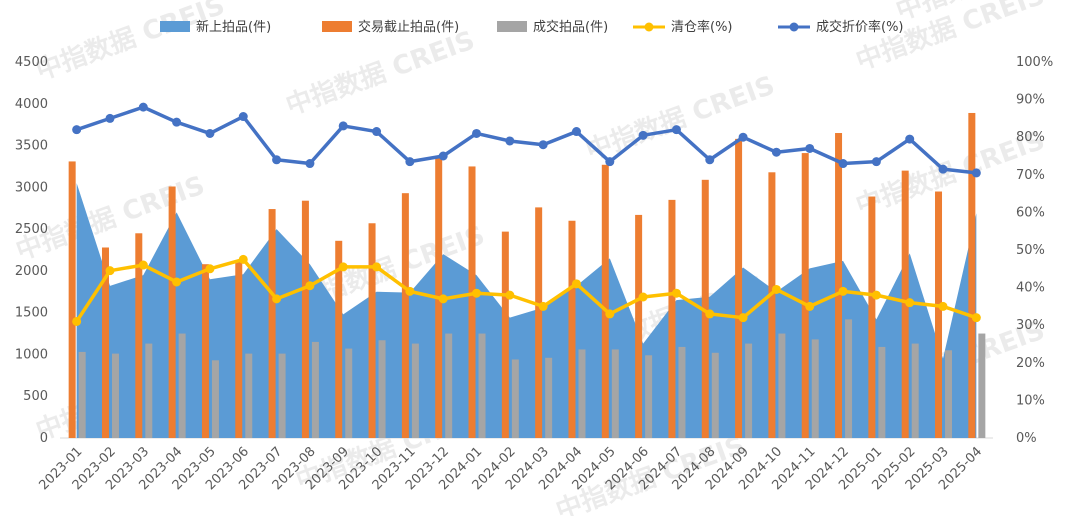  Describe the element at coordinates (31, 250) in the screenshot. I see `left-axis: 0 500 1000 1500 2000 2500 3000 3500 4000 4500` at that location.